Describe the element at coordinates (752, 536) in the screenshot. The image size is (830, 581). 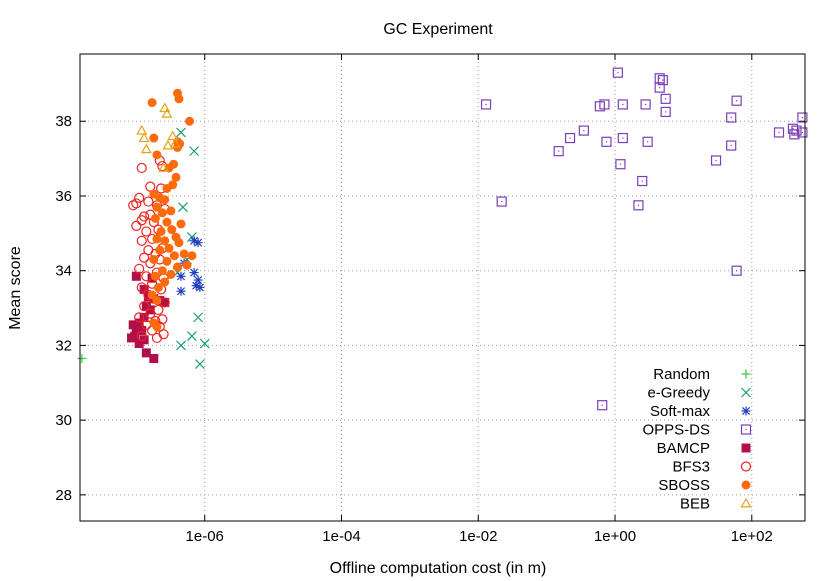
I see `x-tick-label: 1e+02` at that location.